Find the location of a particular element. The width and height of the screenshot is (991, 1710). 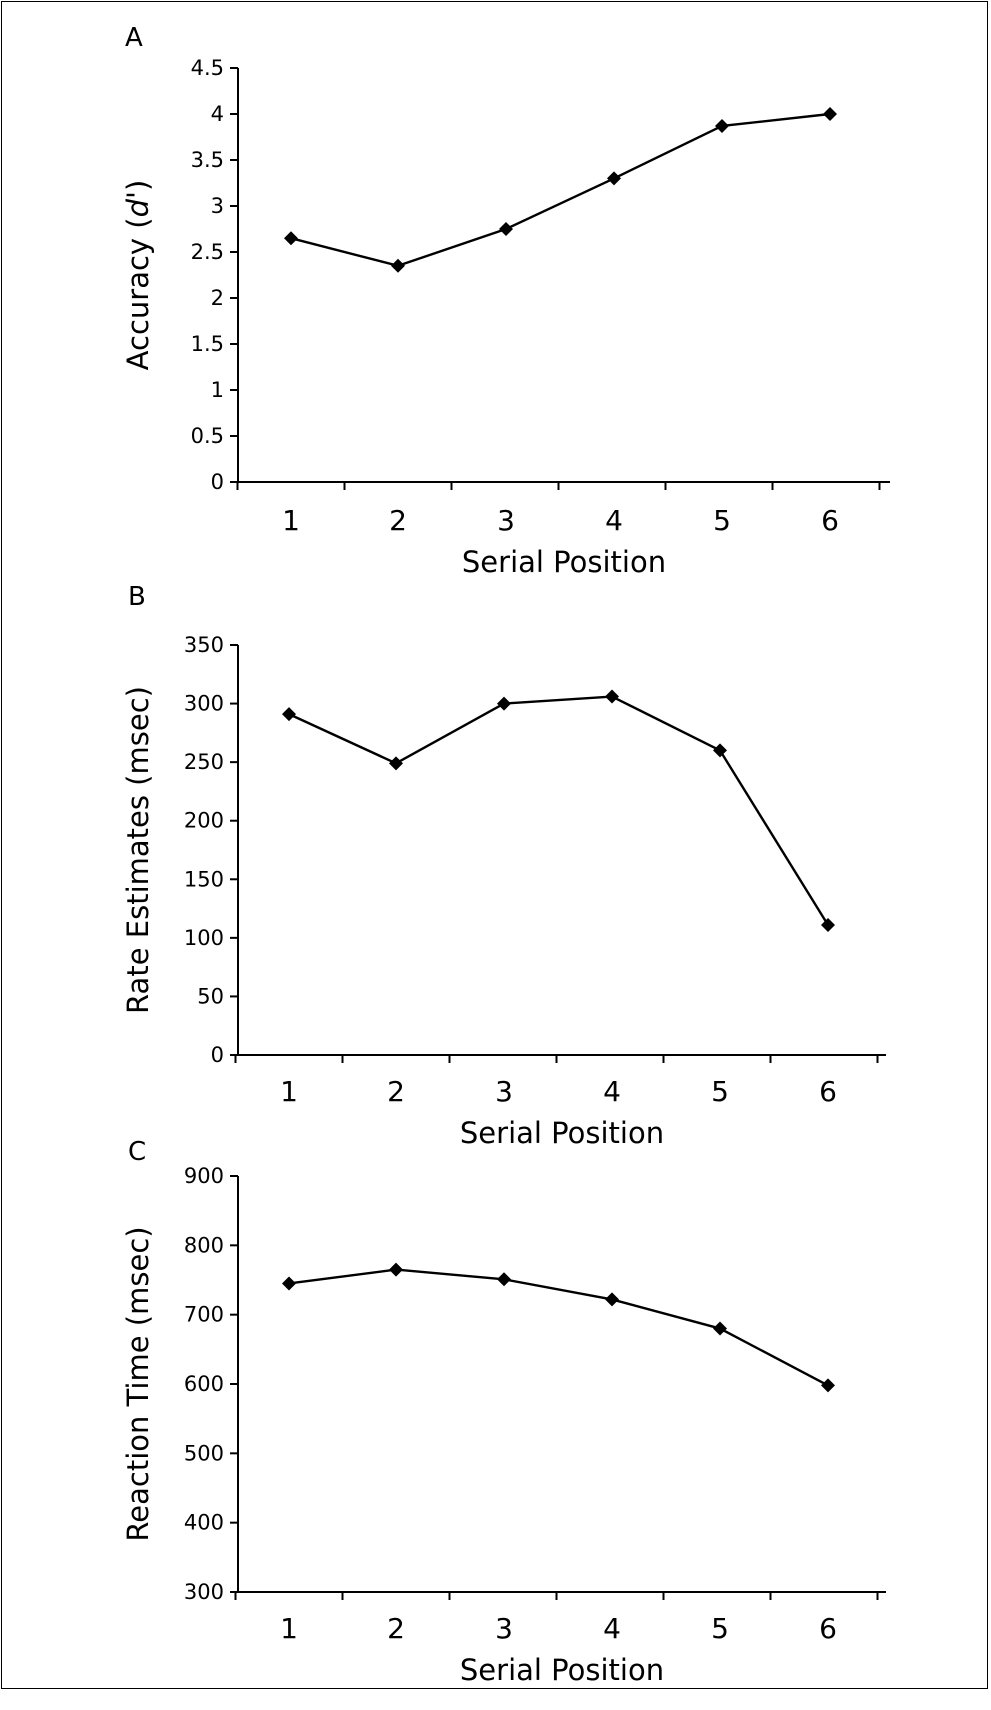

y-tick-label: 200 is located at coordinates (204, 821).